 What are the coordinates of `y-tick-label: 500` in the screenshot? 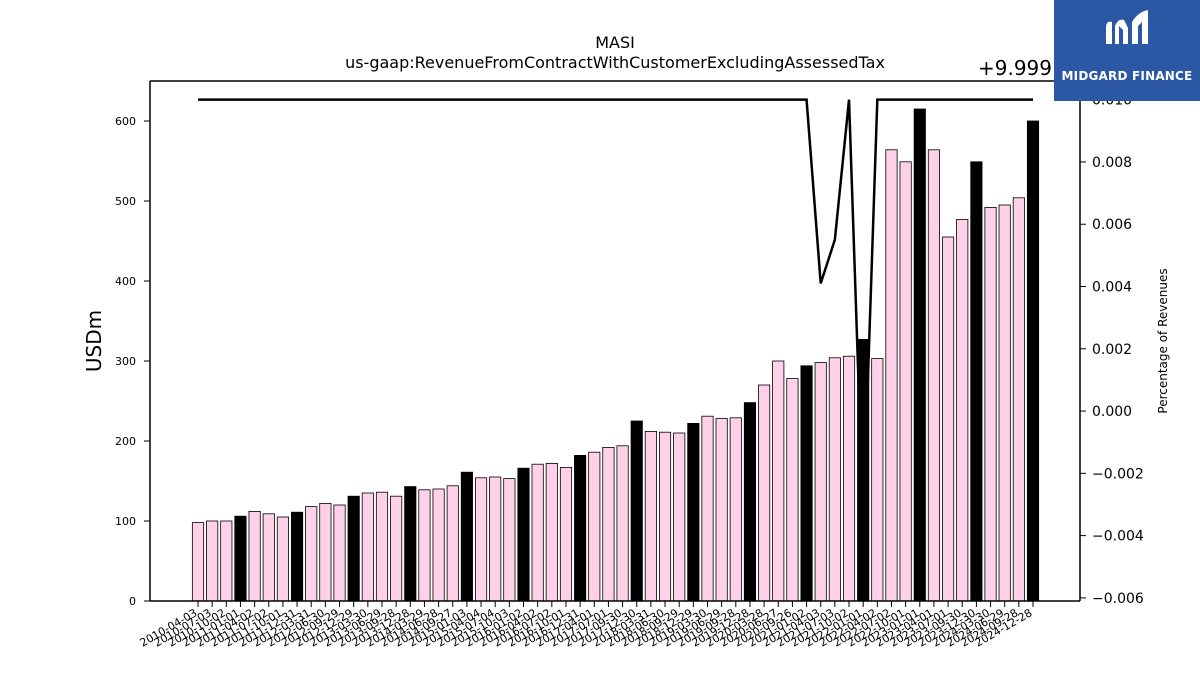 It's located at (125, 201).